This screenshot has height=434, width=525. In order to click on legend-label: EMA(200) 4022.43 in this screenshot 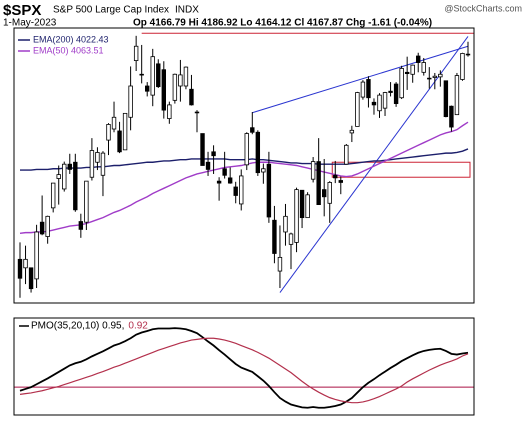, I will do `click(71, 39)`.